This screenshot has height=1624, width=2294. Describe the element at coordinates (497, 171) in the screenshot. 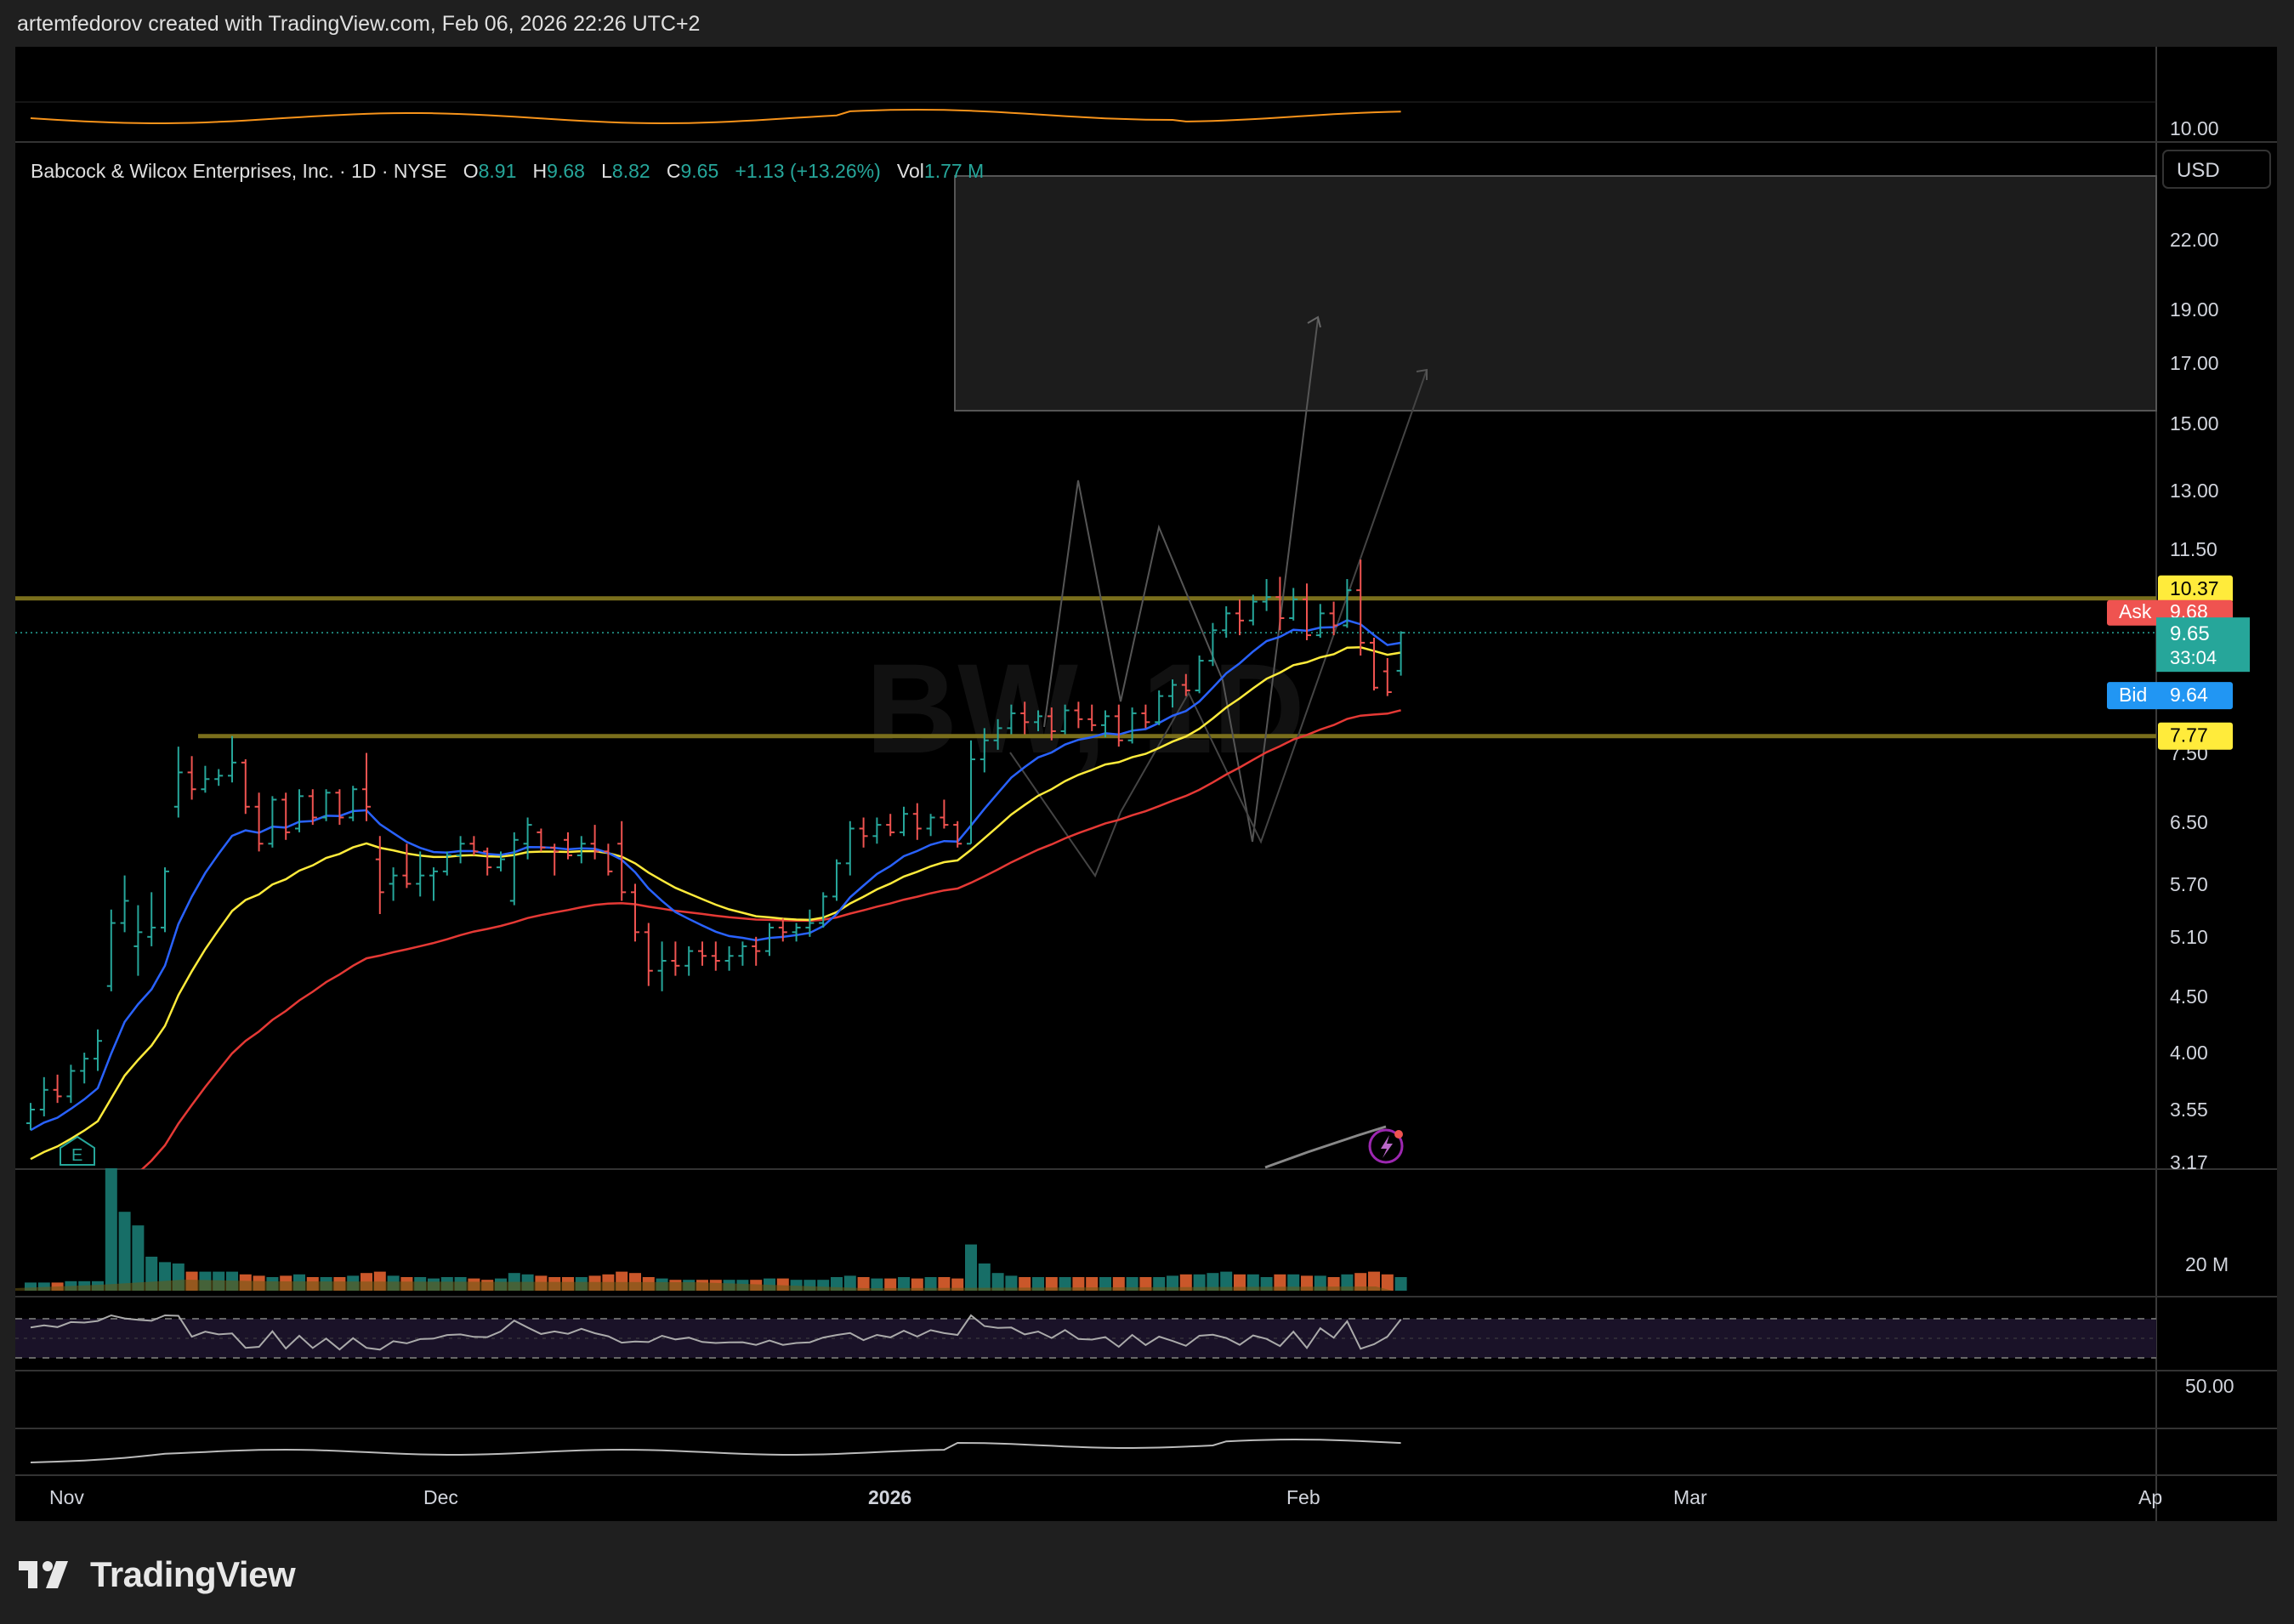

I see `legend-open: 8.91` at that location.